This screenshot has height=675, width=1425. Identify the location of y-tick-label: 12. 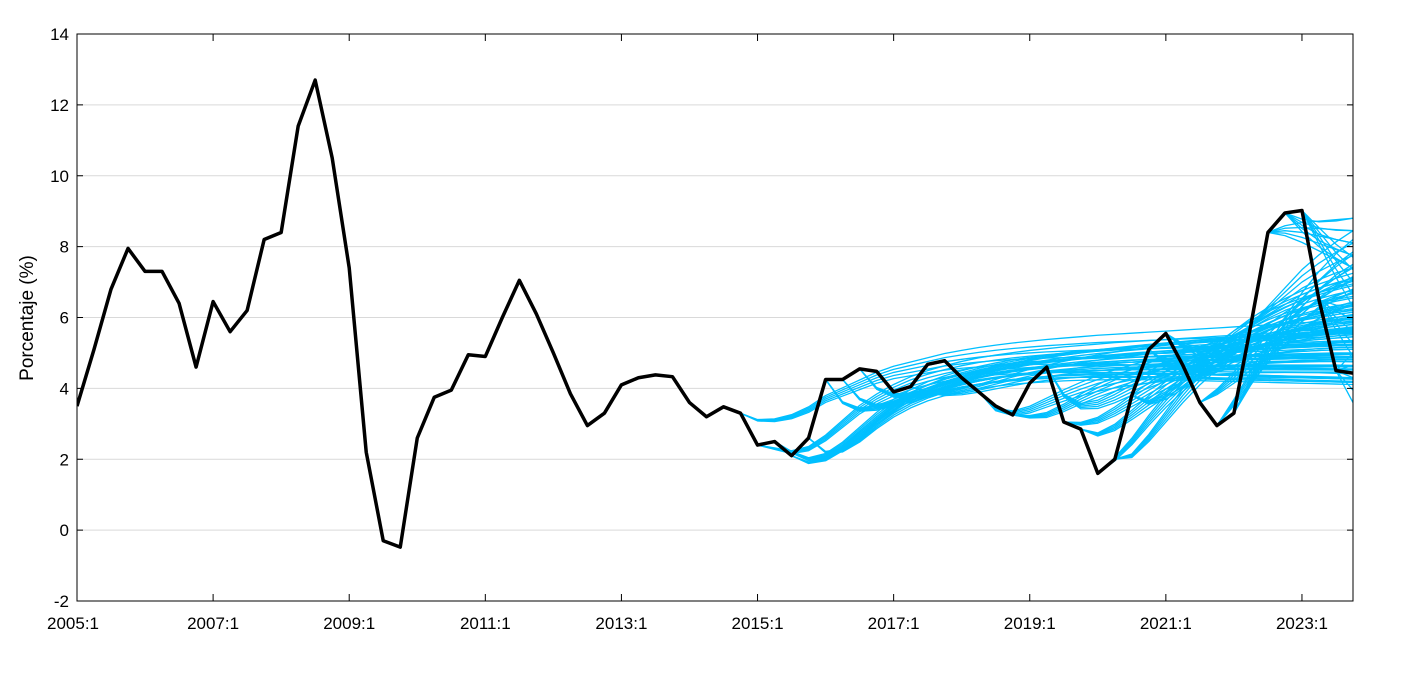
(59, 105).